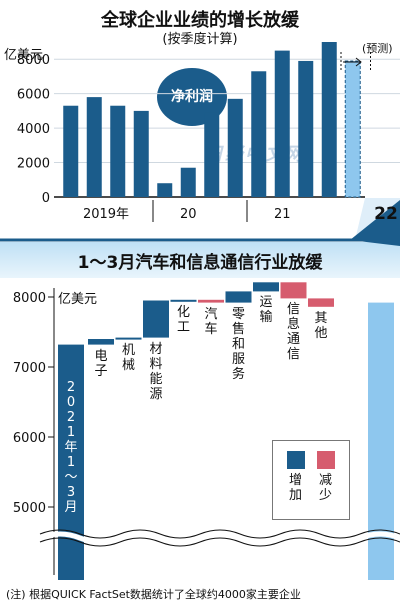 The image size is (400, 606). I want to click on y-tick-label: 4000, so click(33, 129).